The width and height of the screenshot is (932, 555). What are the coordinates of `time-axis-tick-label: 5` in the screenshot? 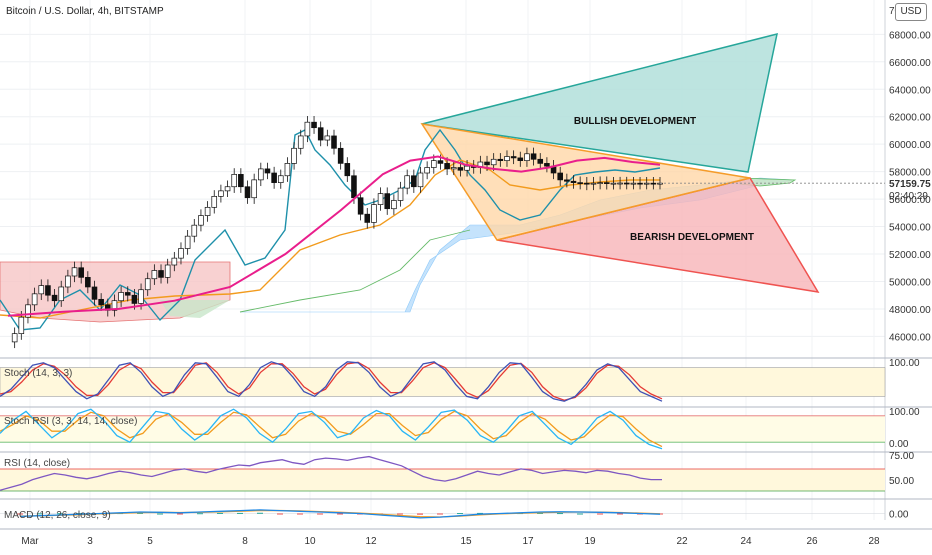 It's located at (150, 541).